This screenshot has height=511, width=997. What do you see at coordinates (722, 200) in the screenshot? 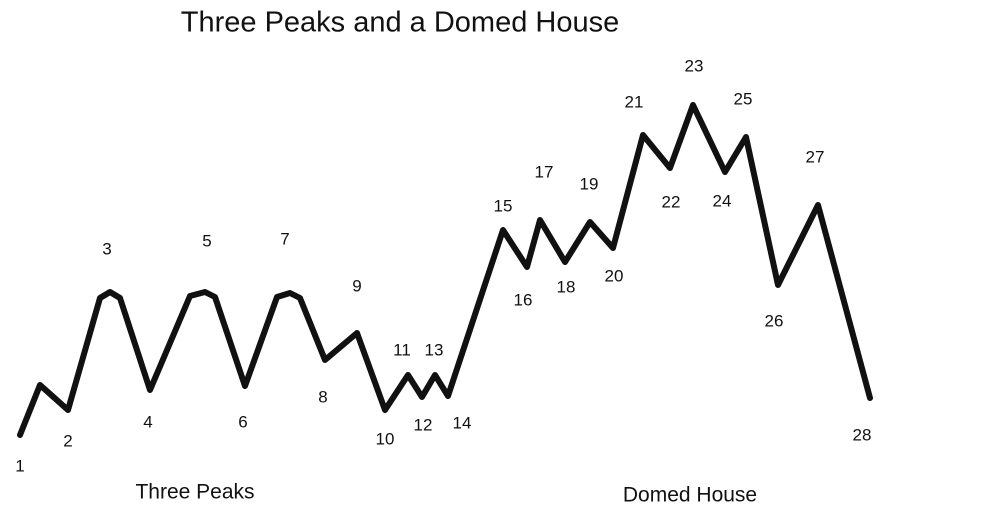
I see `point-label: 24` at bounding box center [722, 200].